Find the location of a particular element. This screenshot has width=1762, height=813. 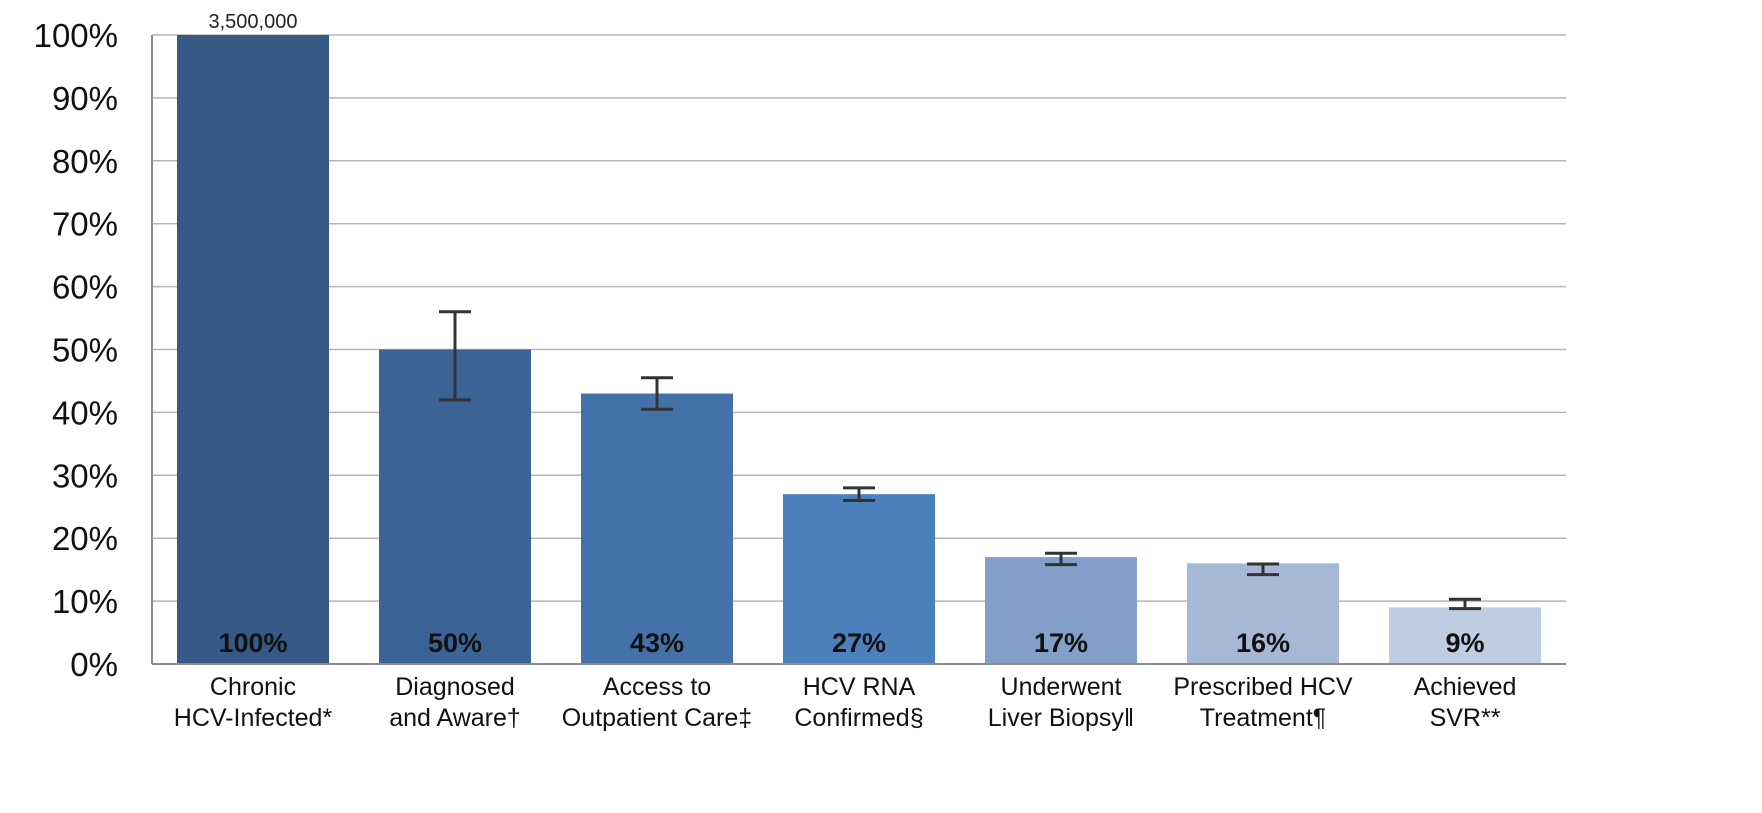

y-tick-label: 80% is located at coordinates (85, 161).